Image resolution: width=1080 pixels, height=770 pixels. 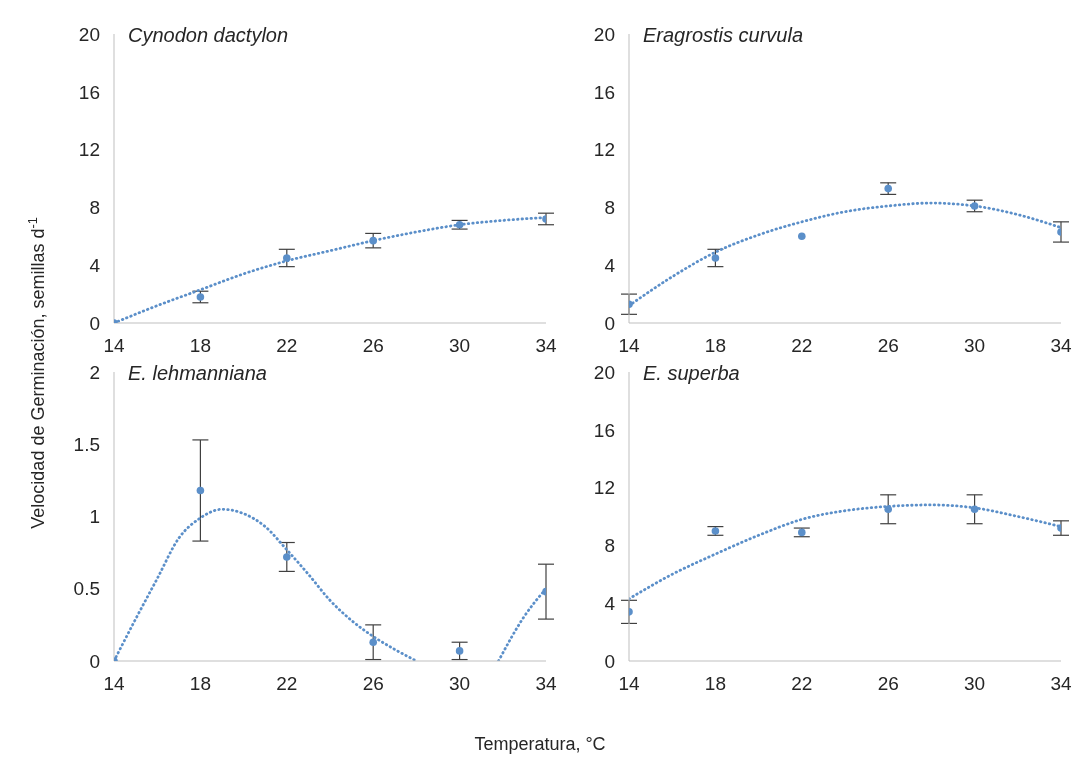 What do you see at coordinates (197, 373) in the screenshot?
I see `chart-title: E. lehmanniana` at bounding box center [197, 373].